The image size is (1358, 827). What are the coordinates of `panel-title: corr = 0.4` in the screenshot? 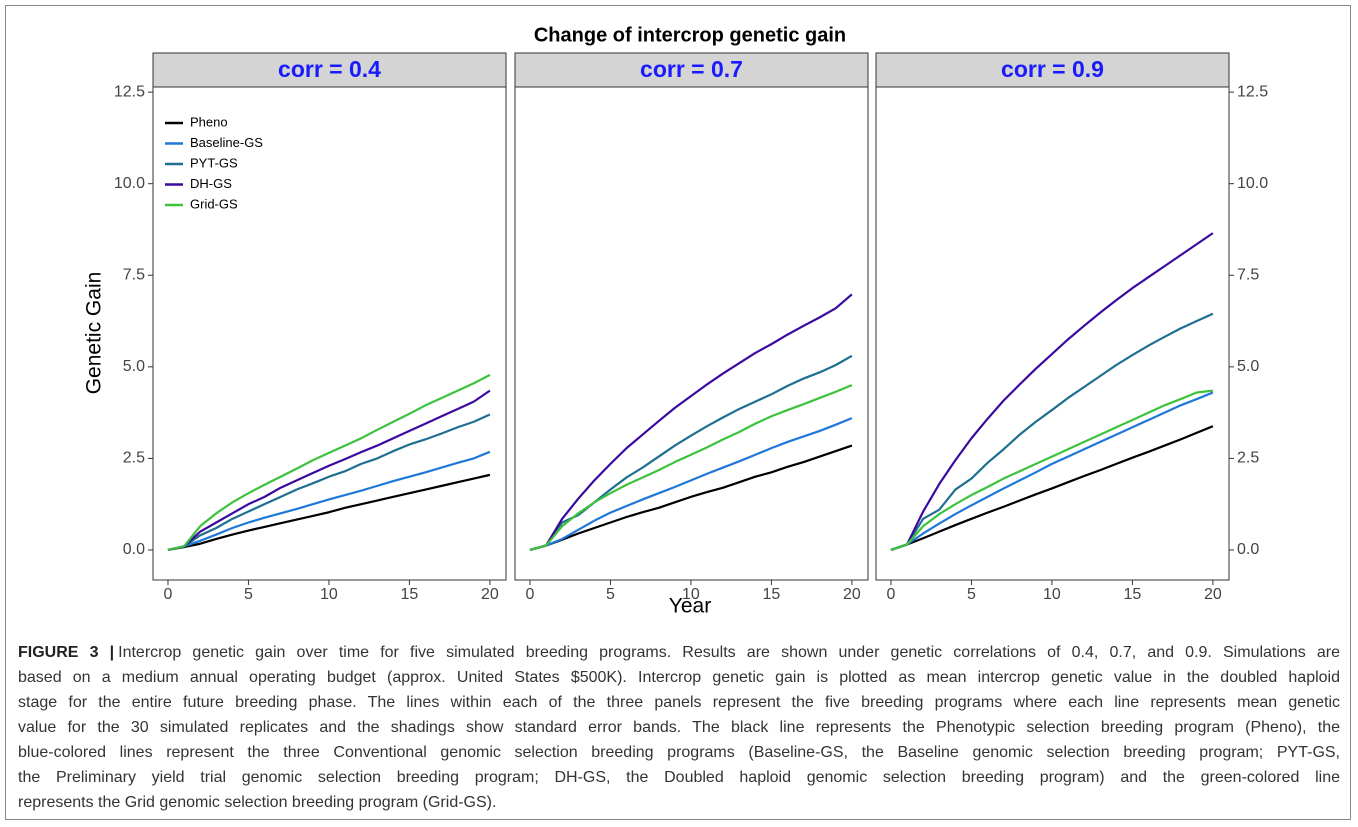 It's located at (329, 69).